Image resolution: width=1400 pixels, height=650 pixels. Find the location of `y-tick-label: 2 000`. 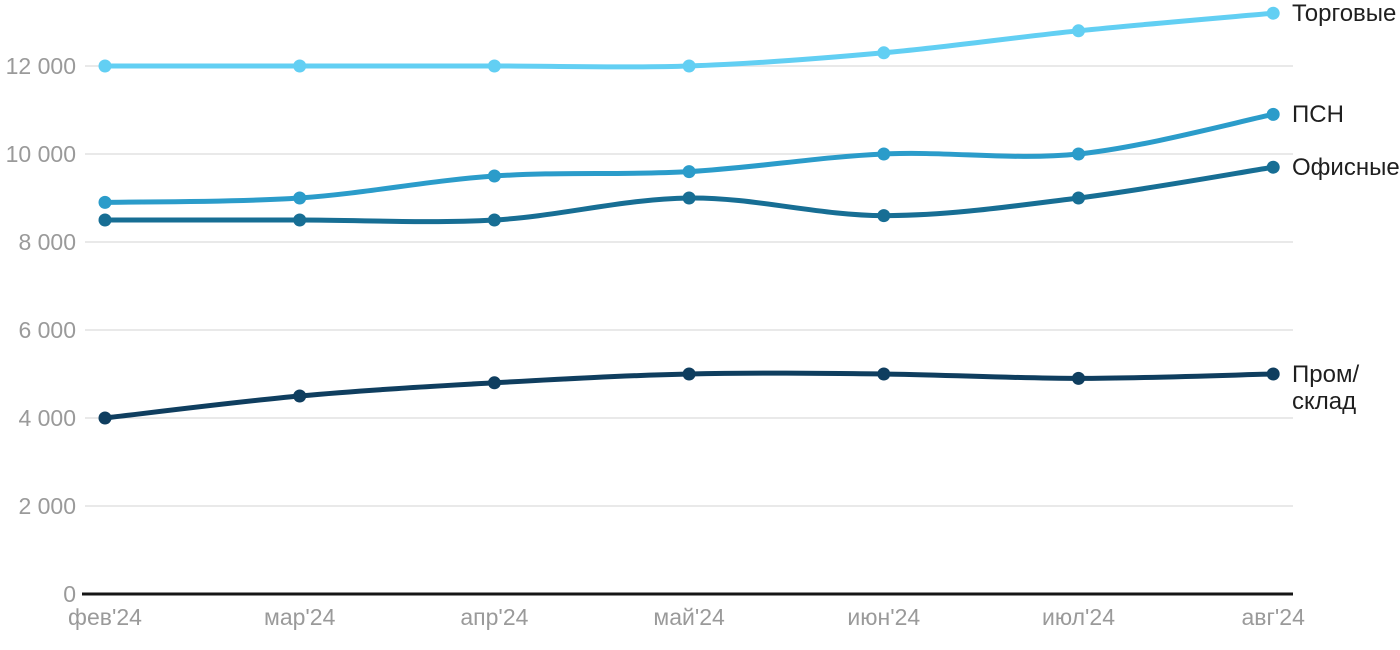

y-tick-label: 2 000 is located at coordinates (47, 506).